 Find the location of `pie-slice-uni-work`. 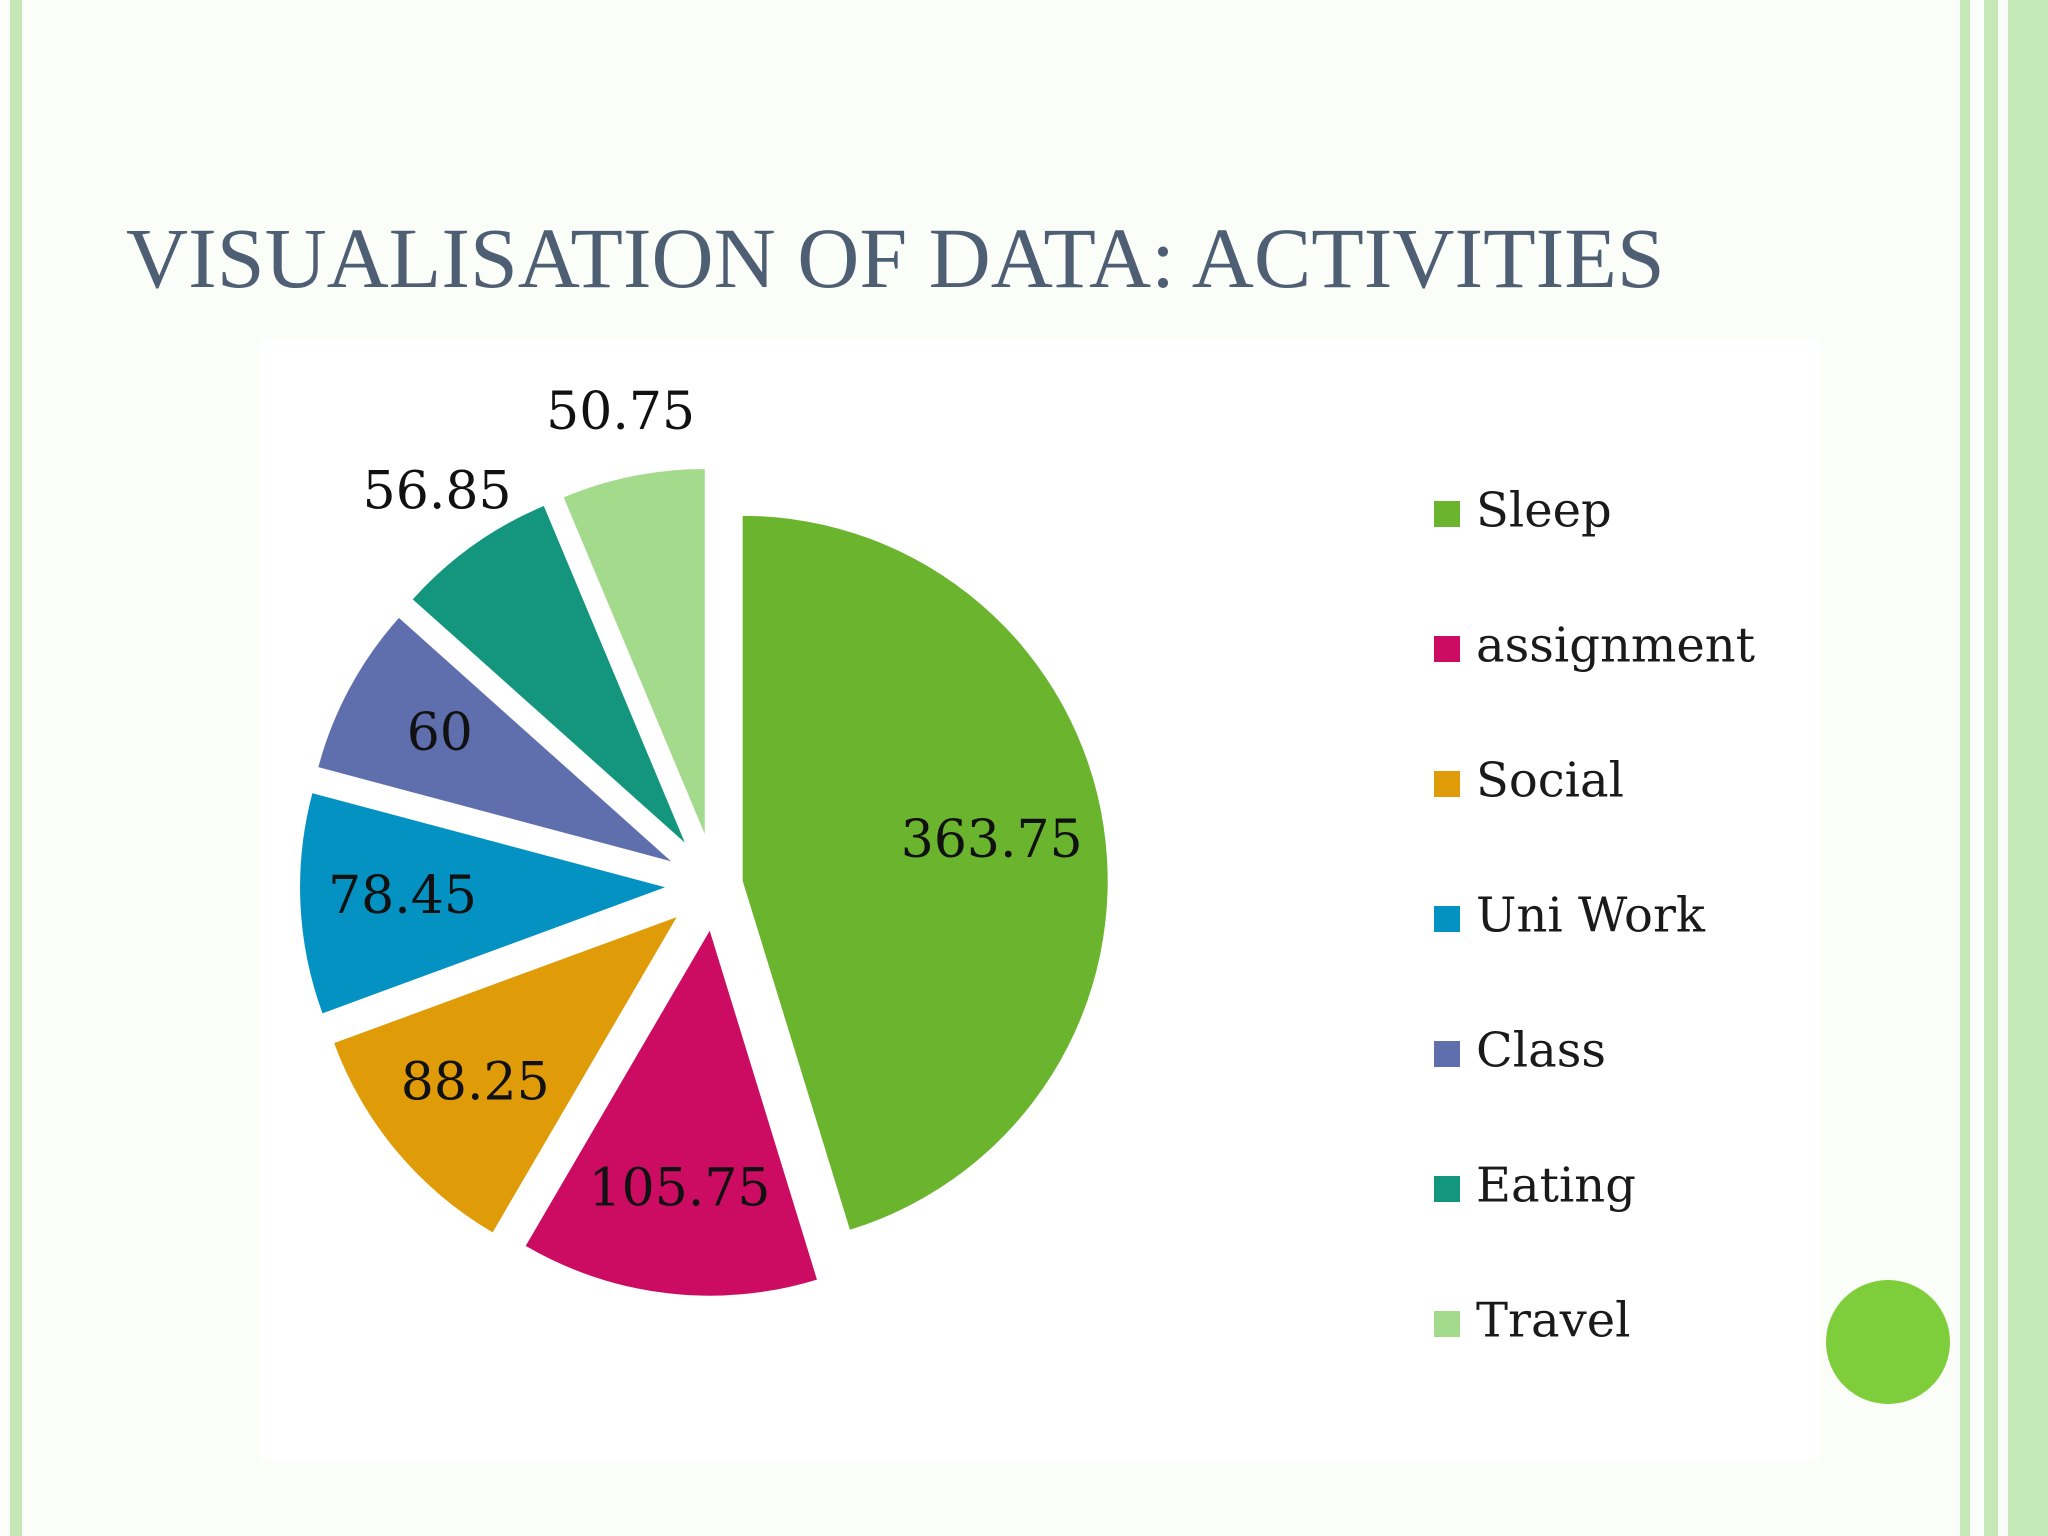

pie-slice-uni-work is located at coordinates (483, 903).